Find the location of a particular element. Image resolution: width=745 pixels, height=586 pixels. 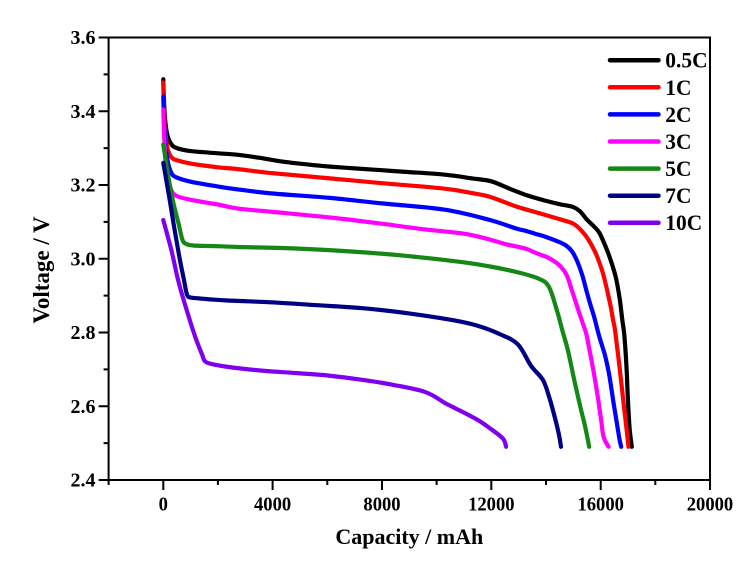

svg-text: 5C is located at coordinates (678, 169).